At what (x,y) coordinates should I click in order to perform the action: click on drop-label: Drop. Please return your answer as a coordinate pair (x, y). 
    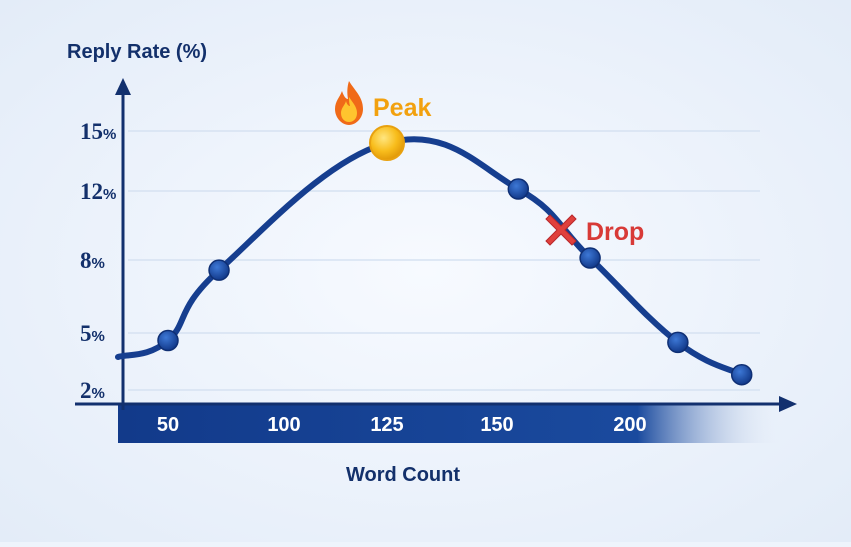
    Looking at the image, I should click on (615, 232).